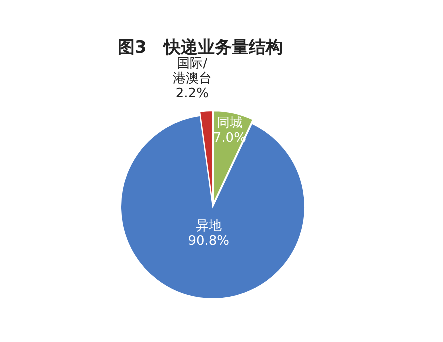 Image resolution: width=443 pixels, height=342 pixels. I want to click on slice-label: 同城, so click(230, 124).